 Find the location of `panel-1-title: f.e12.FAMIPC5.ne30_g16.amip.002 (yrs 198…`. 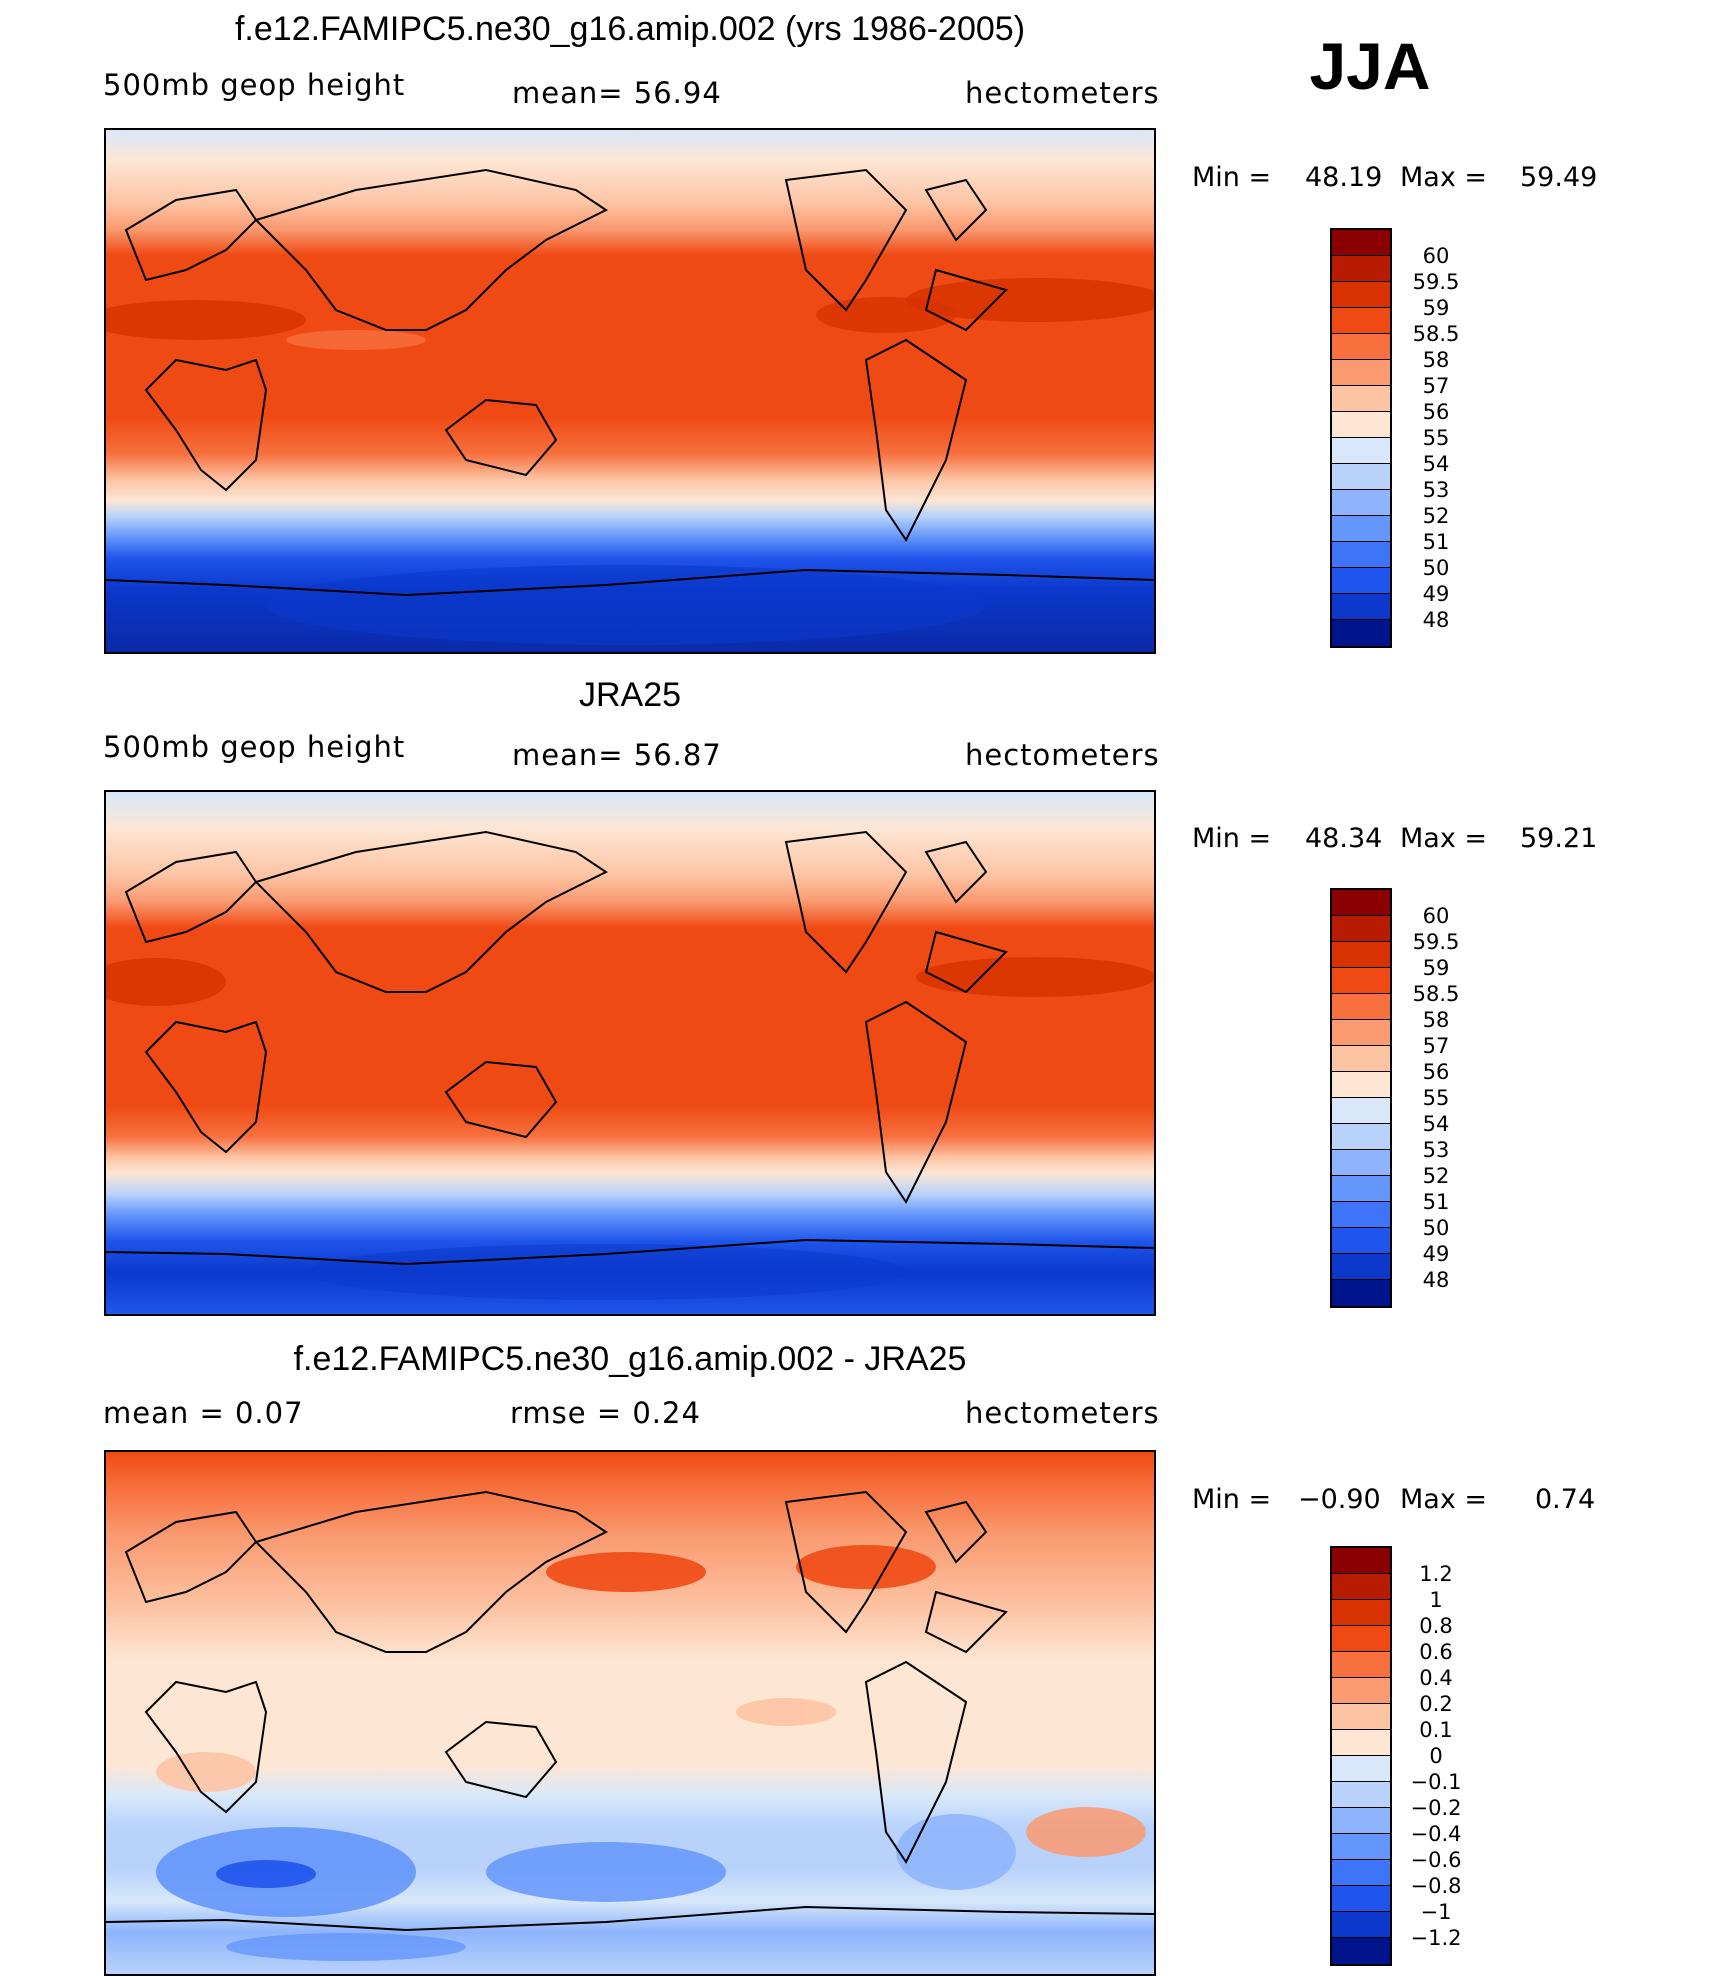

panel-1-title: f.e12.FAMIPC5.ne30_g16.amip.002 (yrs 198… is located at coordinates (630, 29).